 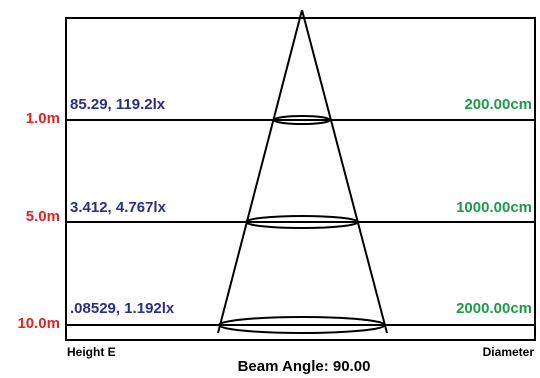 What do you see at coordinates (498, 104) in the screenshot?
I see `diameter-label-1: 200.00cm` at bounding box center [498, 104].